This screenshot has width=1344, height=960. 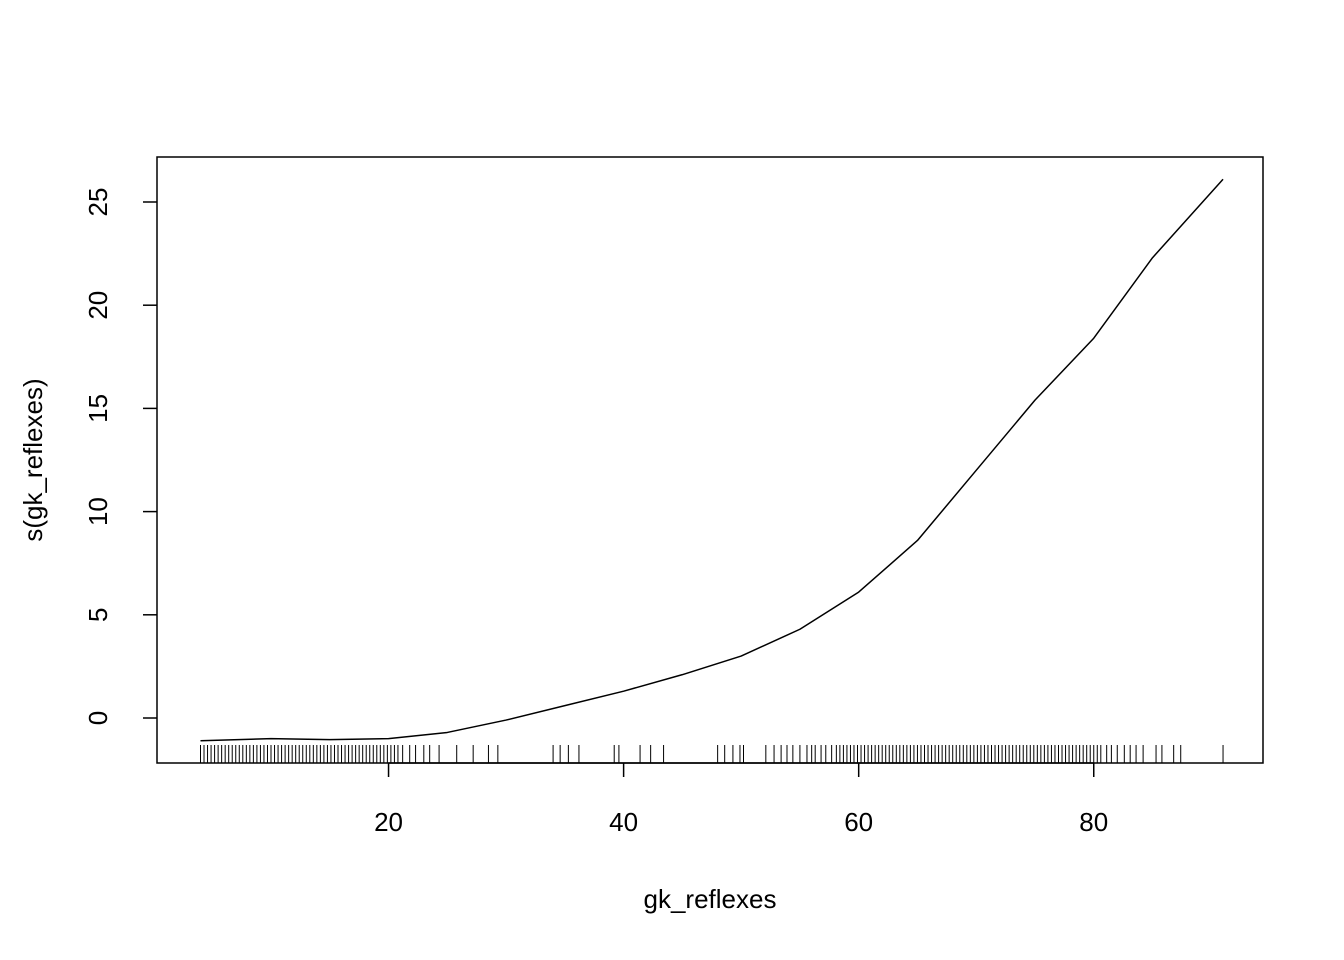 I want to click on y-tick-label: 20, so click(x=98, y=305).